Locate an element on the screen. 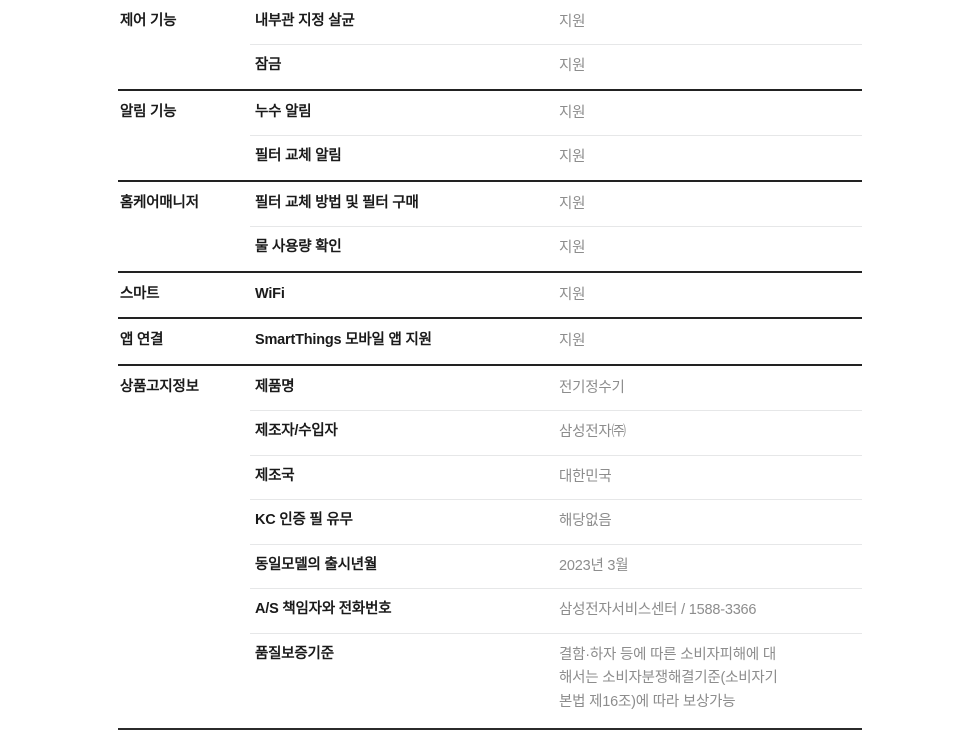 This screenshot has height=730, width=979. table-row: 상품고지정보 제품명 전기정수기 is located at coordinates (490, 388).